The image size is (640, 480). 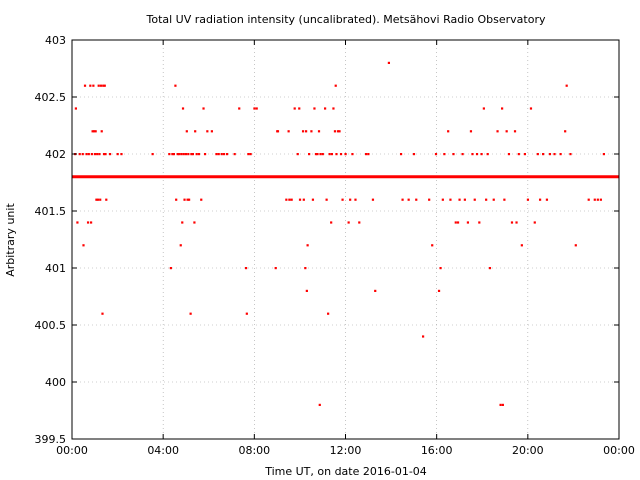 I want to click on y-tick-label: 402.5, so click(x=51, y=97).